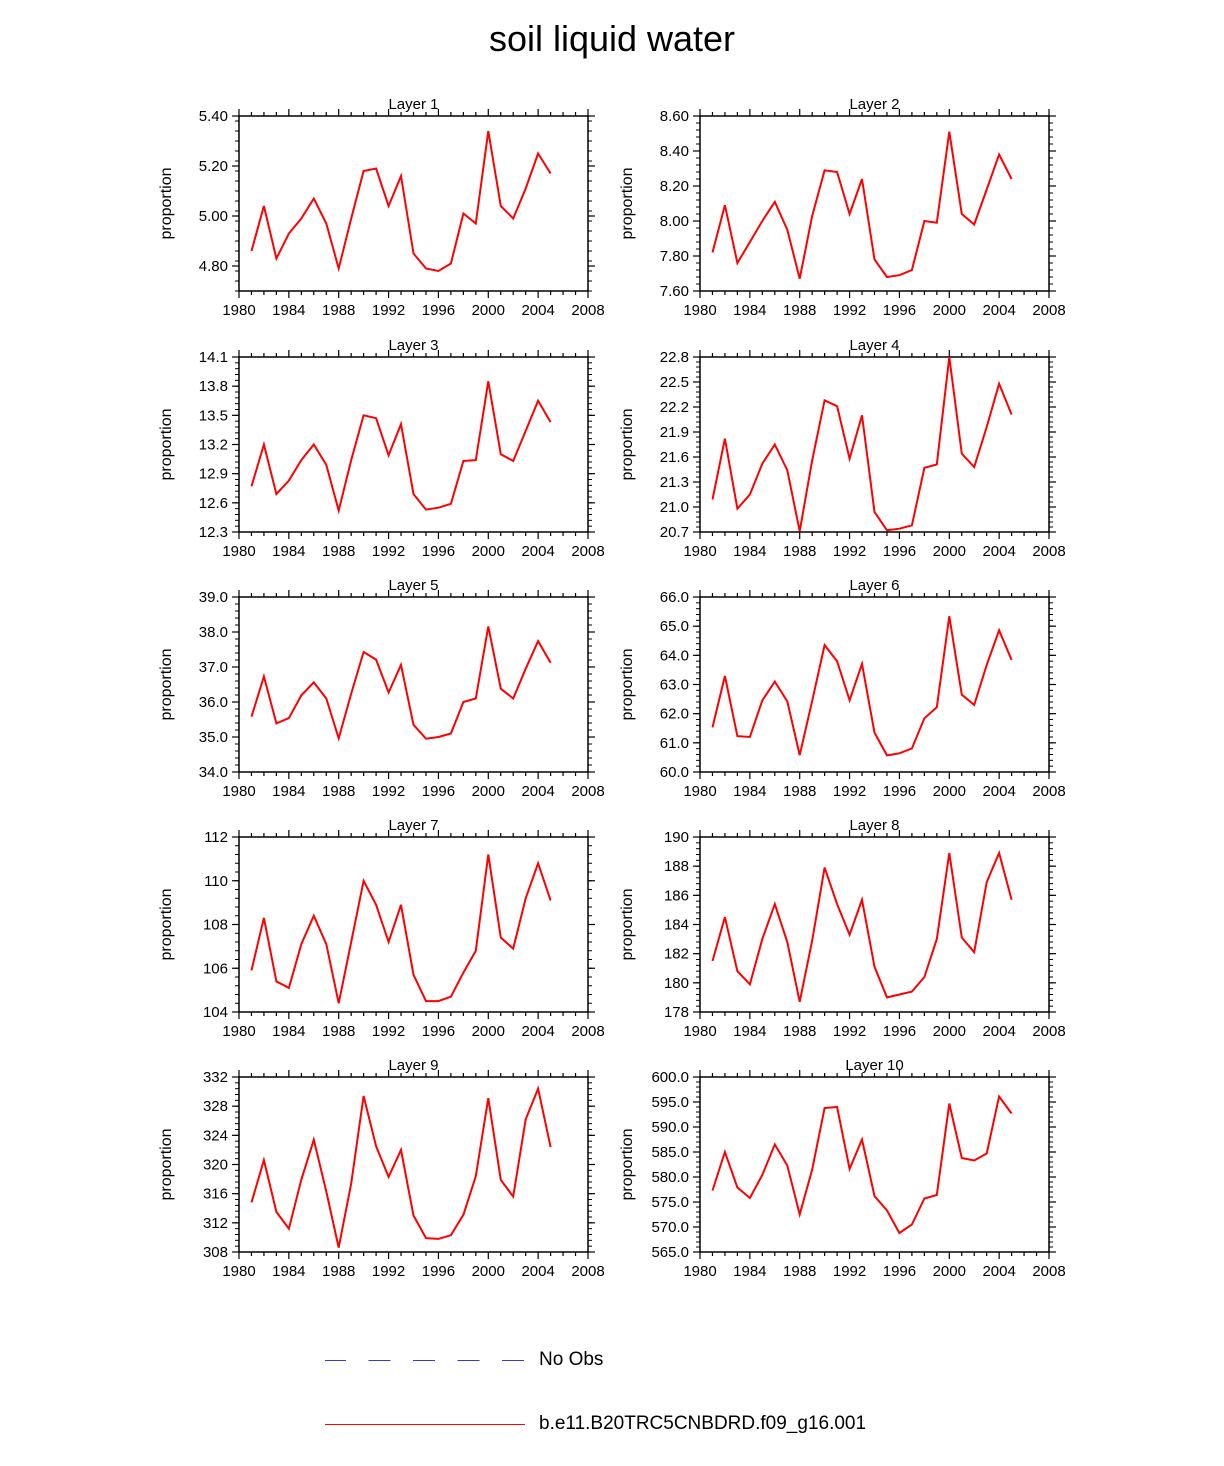 The height and width of the screenshot is (1466, 1224). Describe the element at coordinates (215, 1223) in the screenshot. I see `y-tick-label: 312` at that location.